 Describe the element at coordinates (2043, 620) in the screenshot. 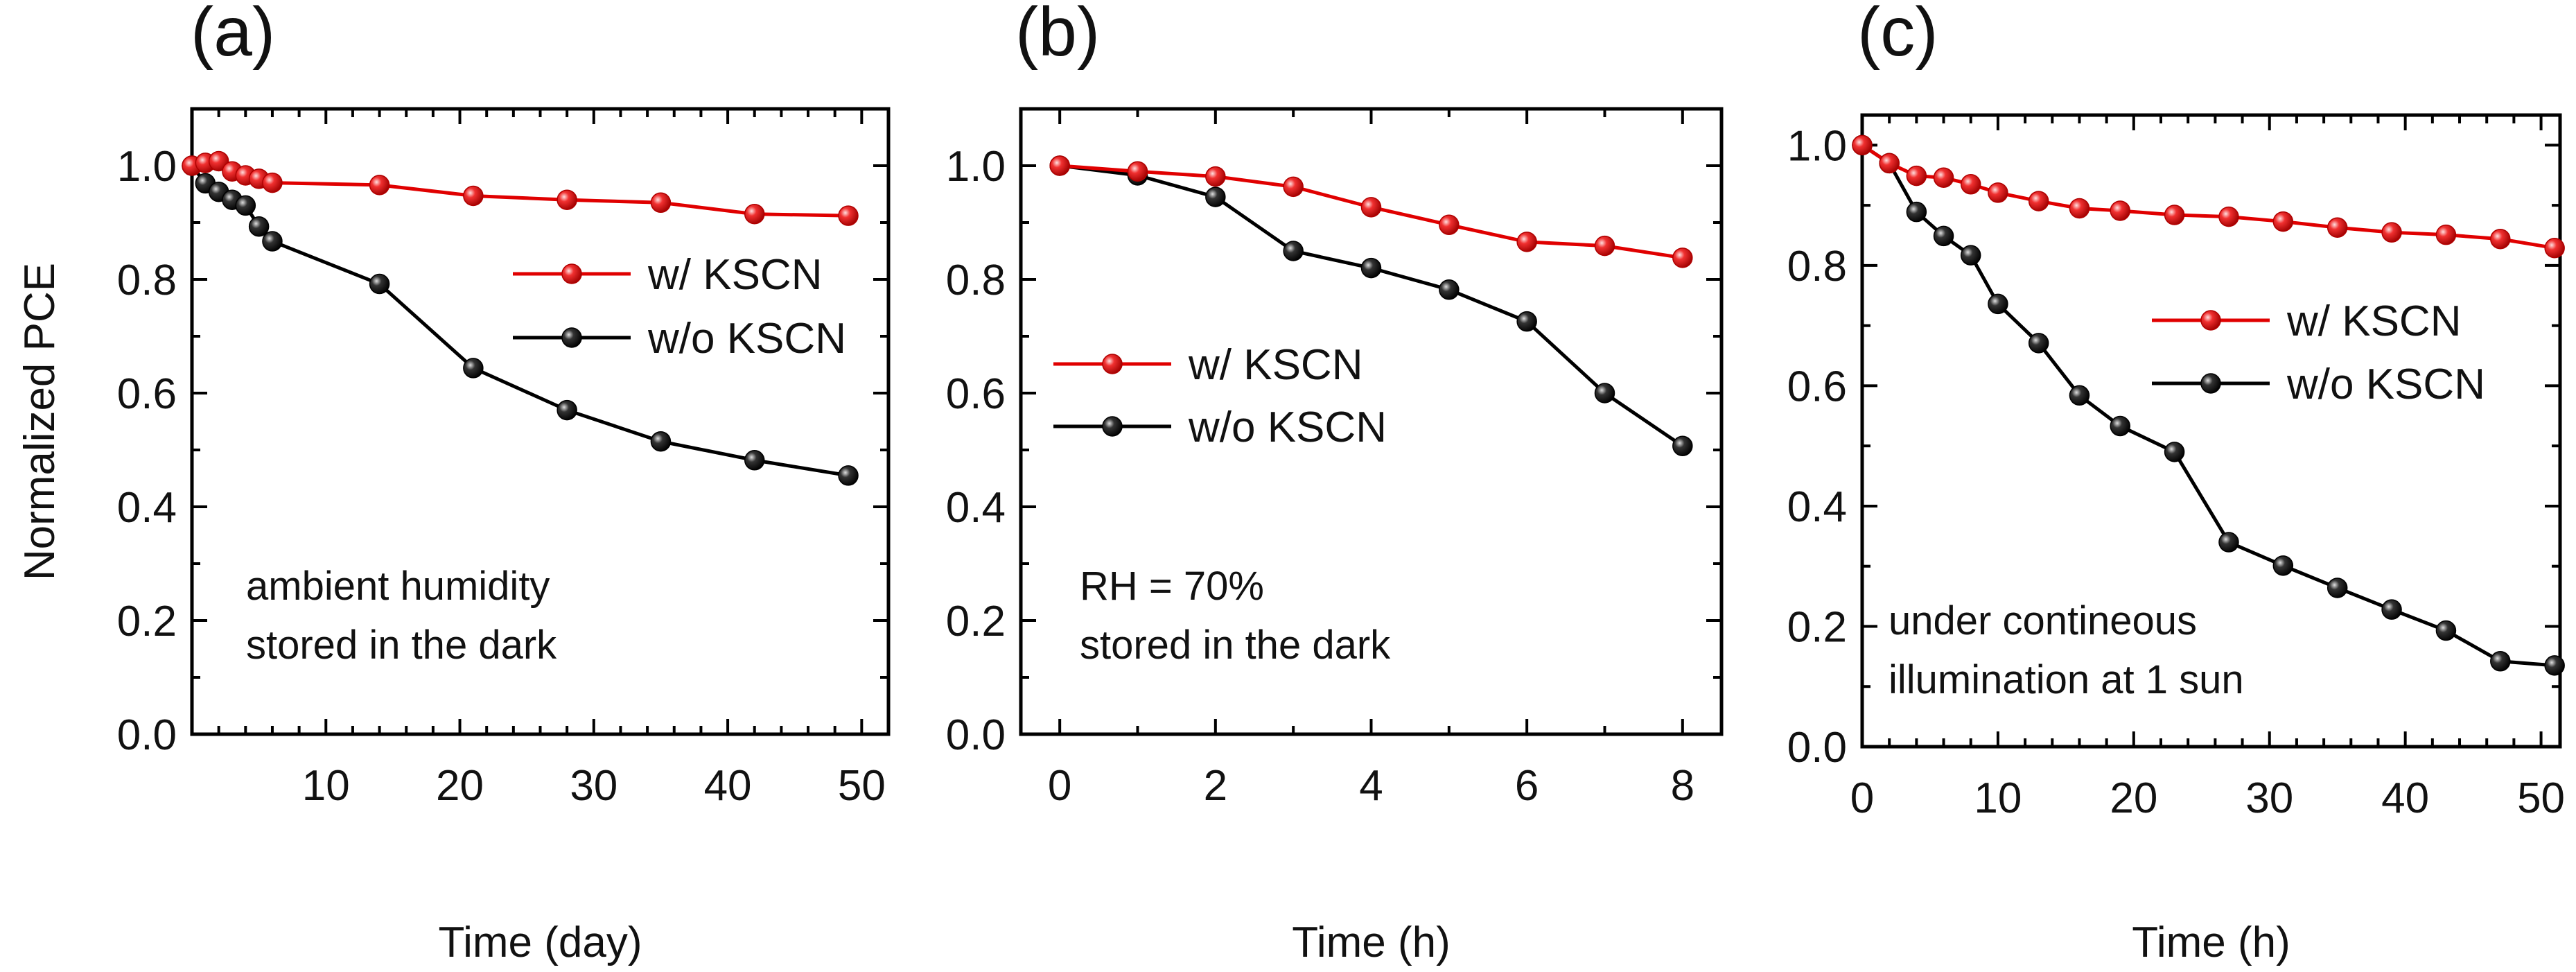

I see `annotation-text: under contineous` at that location.